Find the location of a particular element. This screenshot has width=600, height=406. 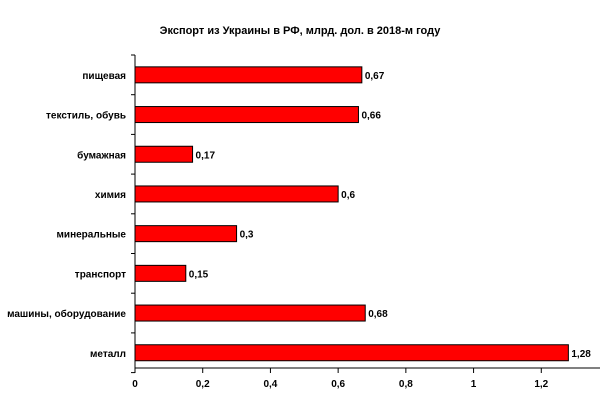

data-label: 0,68 is located at coordinates (378, 314).